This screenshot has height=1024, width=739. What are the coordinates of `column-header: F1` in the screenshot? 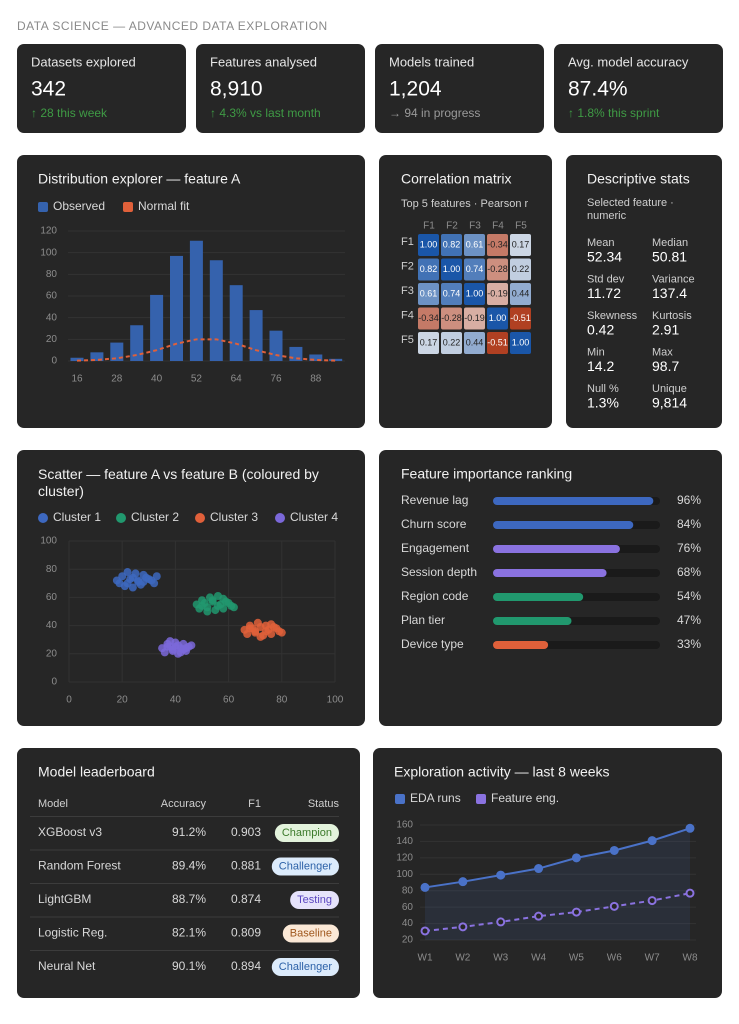 It's located at (254, 804).